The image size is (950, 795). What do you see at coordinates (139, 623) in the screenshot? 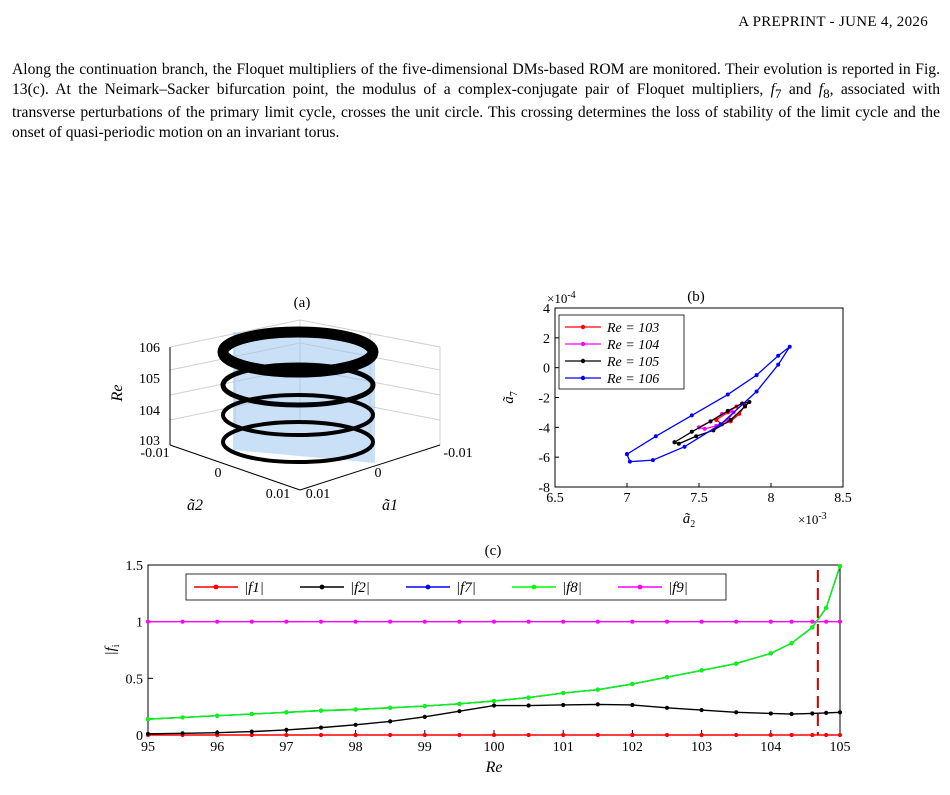
I see `panel-c-ytick-label: 1` at bounding box center [139, 623].